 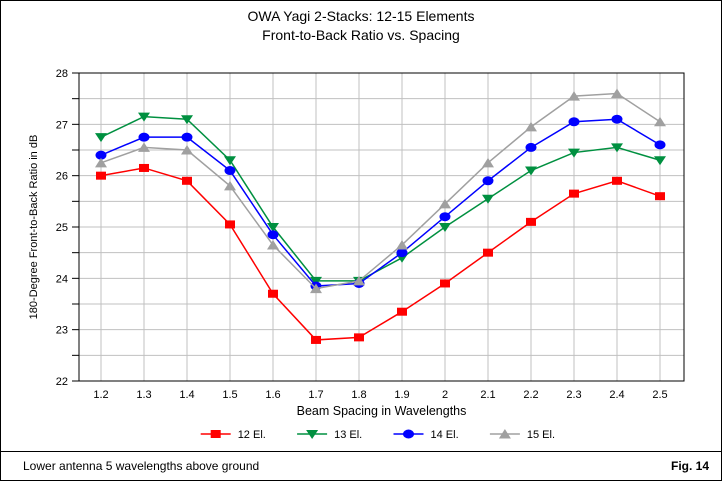 I want to click on y-axis: 22 23 24 25 26 27 28, so click(x=67, y=228).